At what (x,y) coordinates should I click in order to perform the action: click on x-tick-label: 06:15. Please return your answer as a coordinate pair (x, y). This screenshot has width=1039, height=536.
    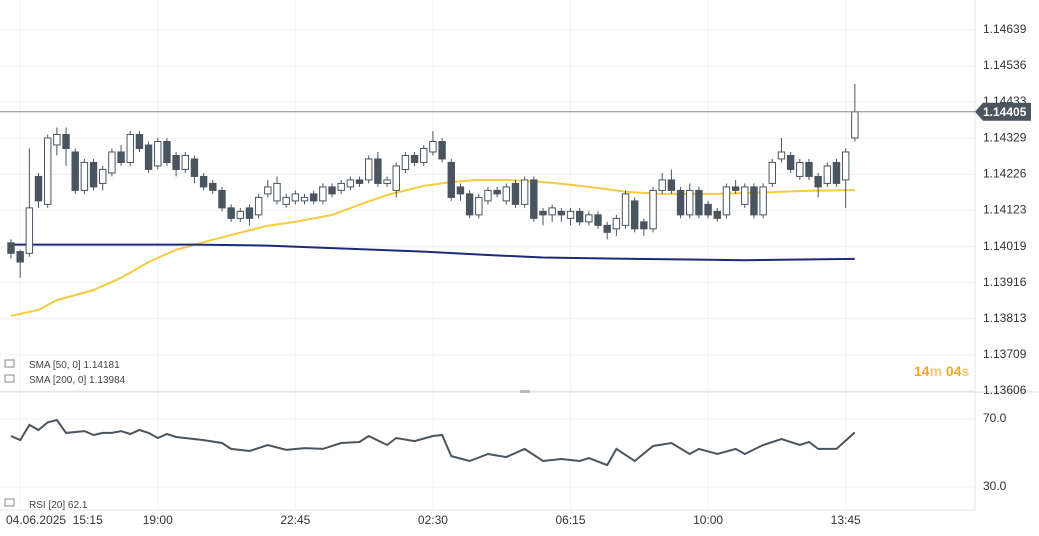
    Looking at the image, I should click on (570, 520).